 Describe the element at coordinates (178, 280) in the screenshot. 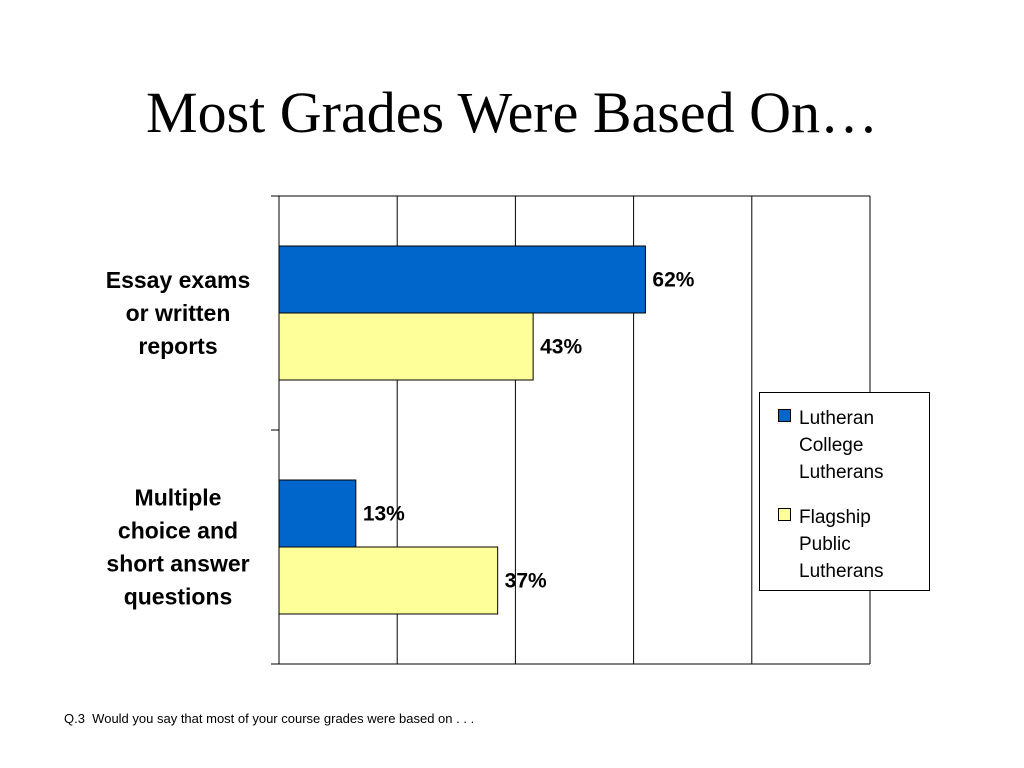

I see `category-label-line: Essay exams` at that location.